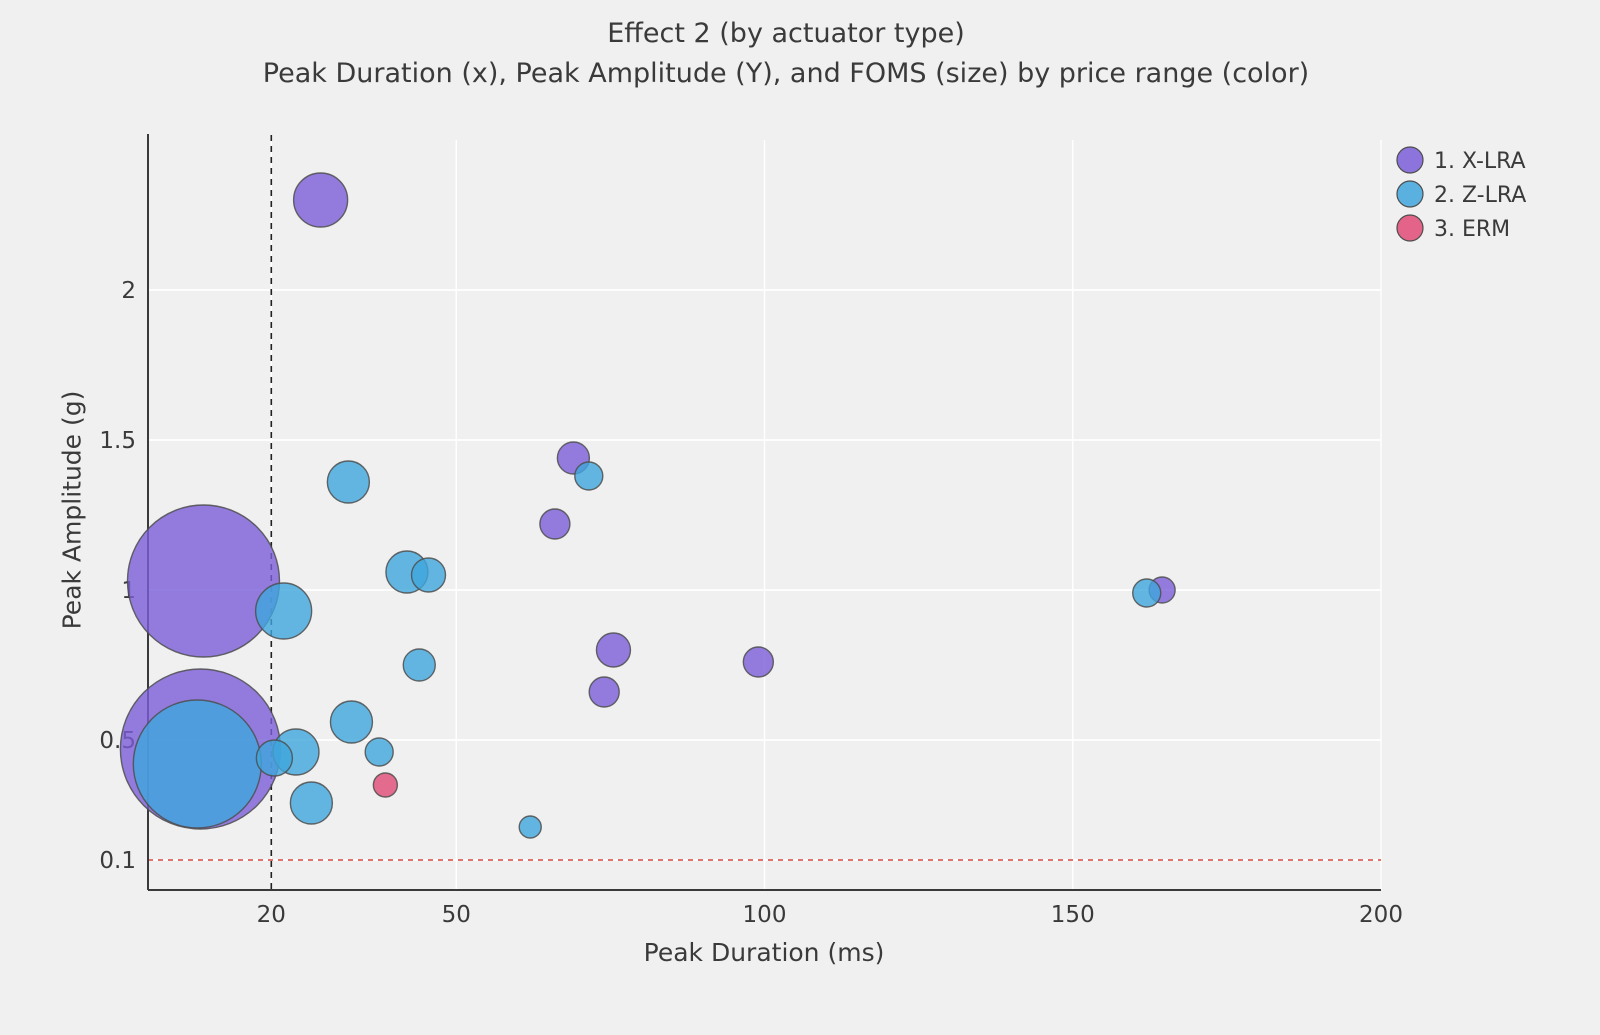 The height and width of the screenshot is (1035, 1600). What do you see at coordinates (117, 441) in the screenshot?
I see `y-tick-label: 1.5` at bounding box center [117, 441].